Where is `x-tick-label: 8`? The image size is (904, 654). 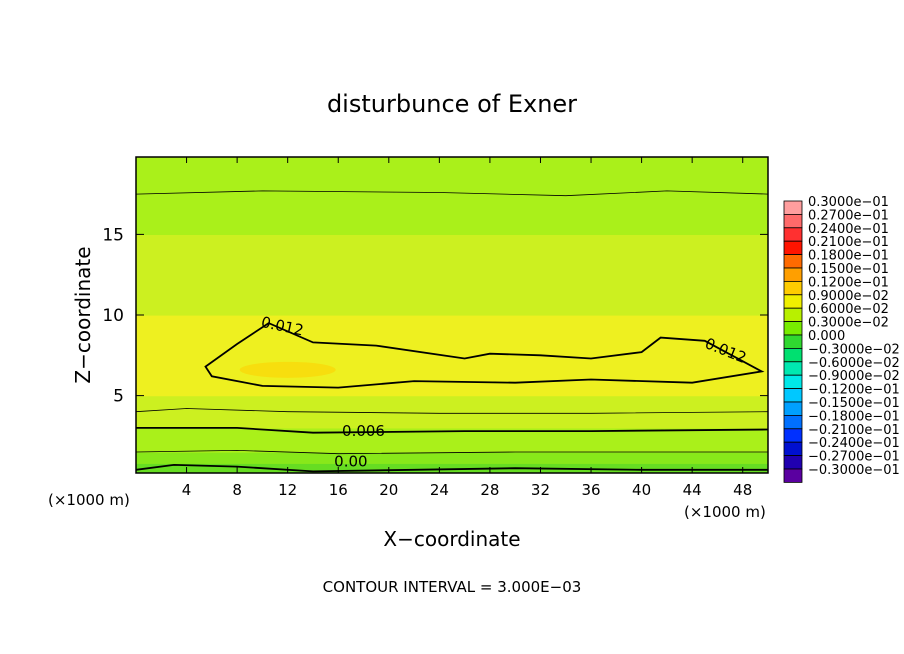 x-tick-label: 8 is located at coordinates (237, 490).